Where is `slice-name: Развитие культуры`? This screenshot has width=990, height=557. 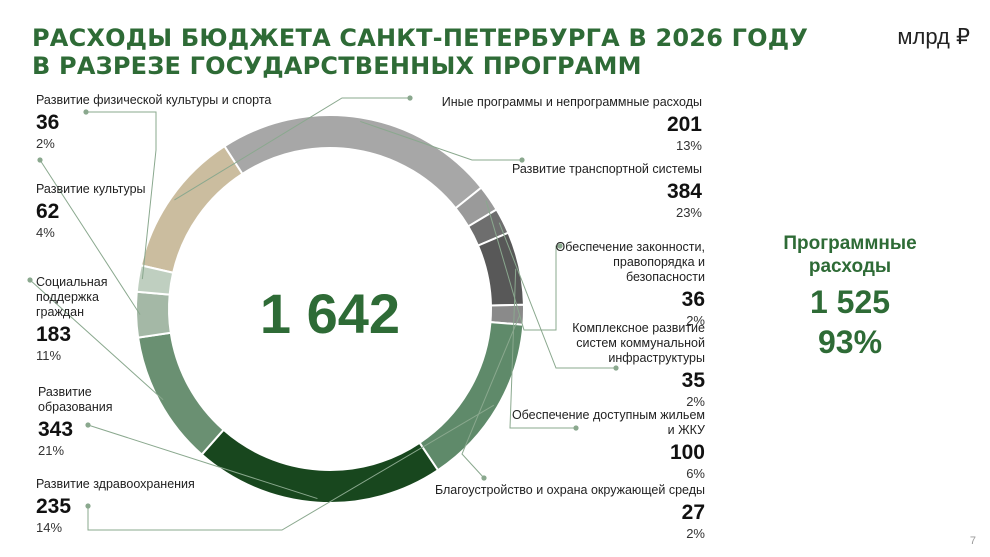
slice-name: Развитие культуры is located at coordinates (91, 189).